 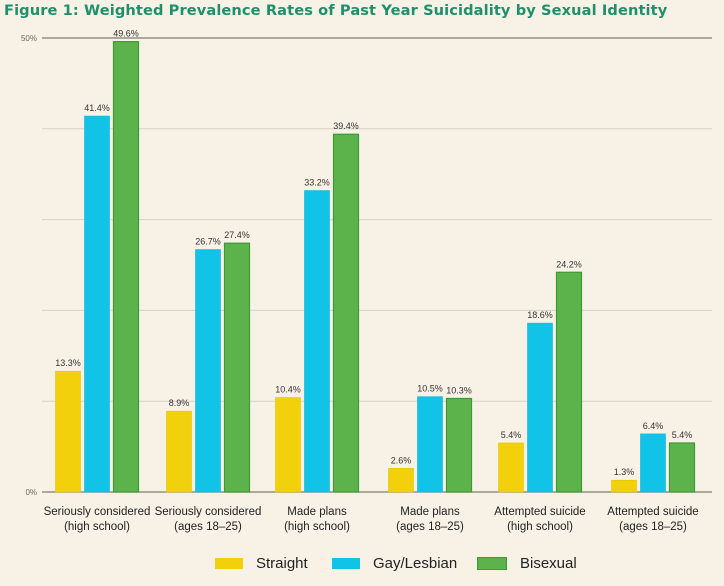 I want to click on legend-swatch-gay-lesbian, so click(x=346, y=563).